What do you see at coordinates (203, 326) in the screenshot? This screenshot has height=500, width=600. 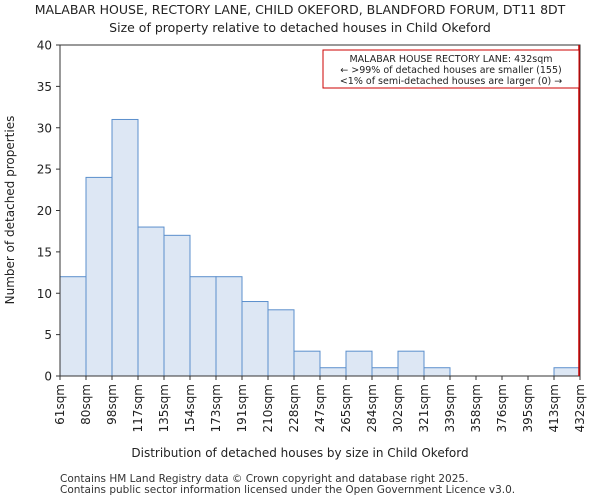 I see `bar-154sqm` at bounding box center [203, 326].